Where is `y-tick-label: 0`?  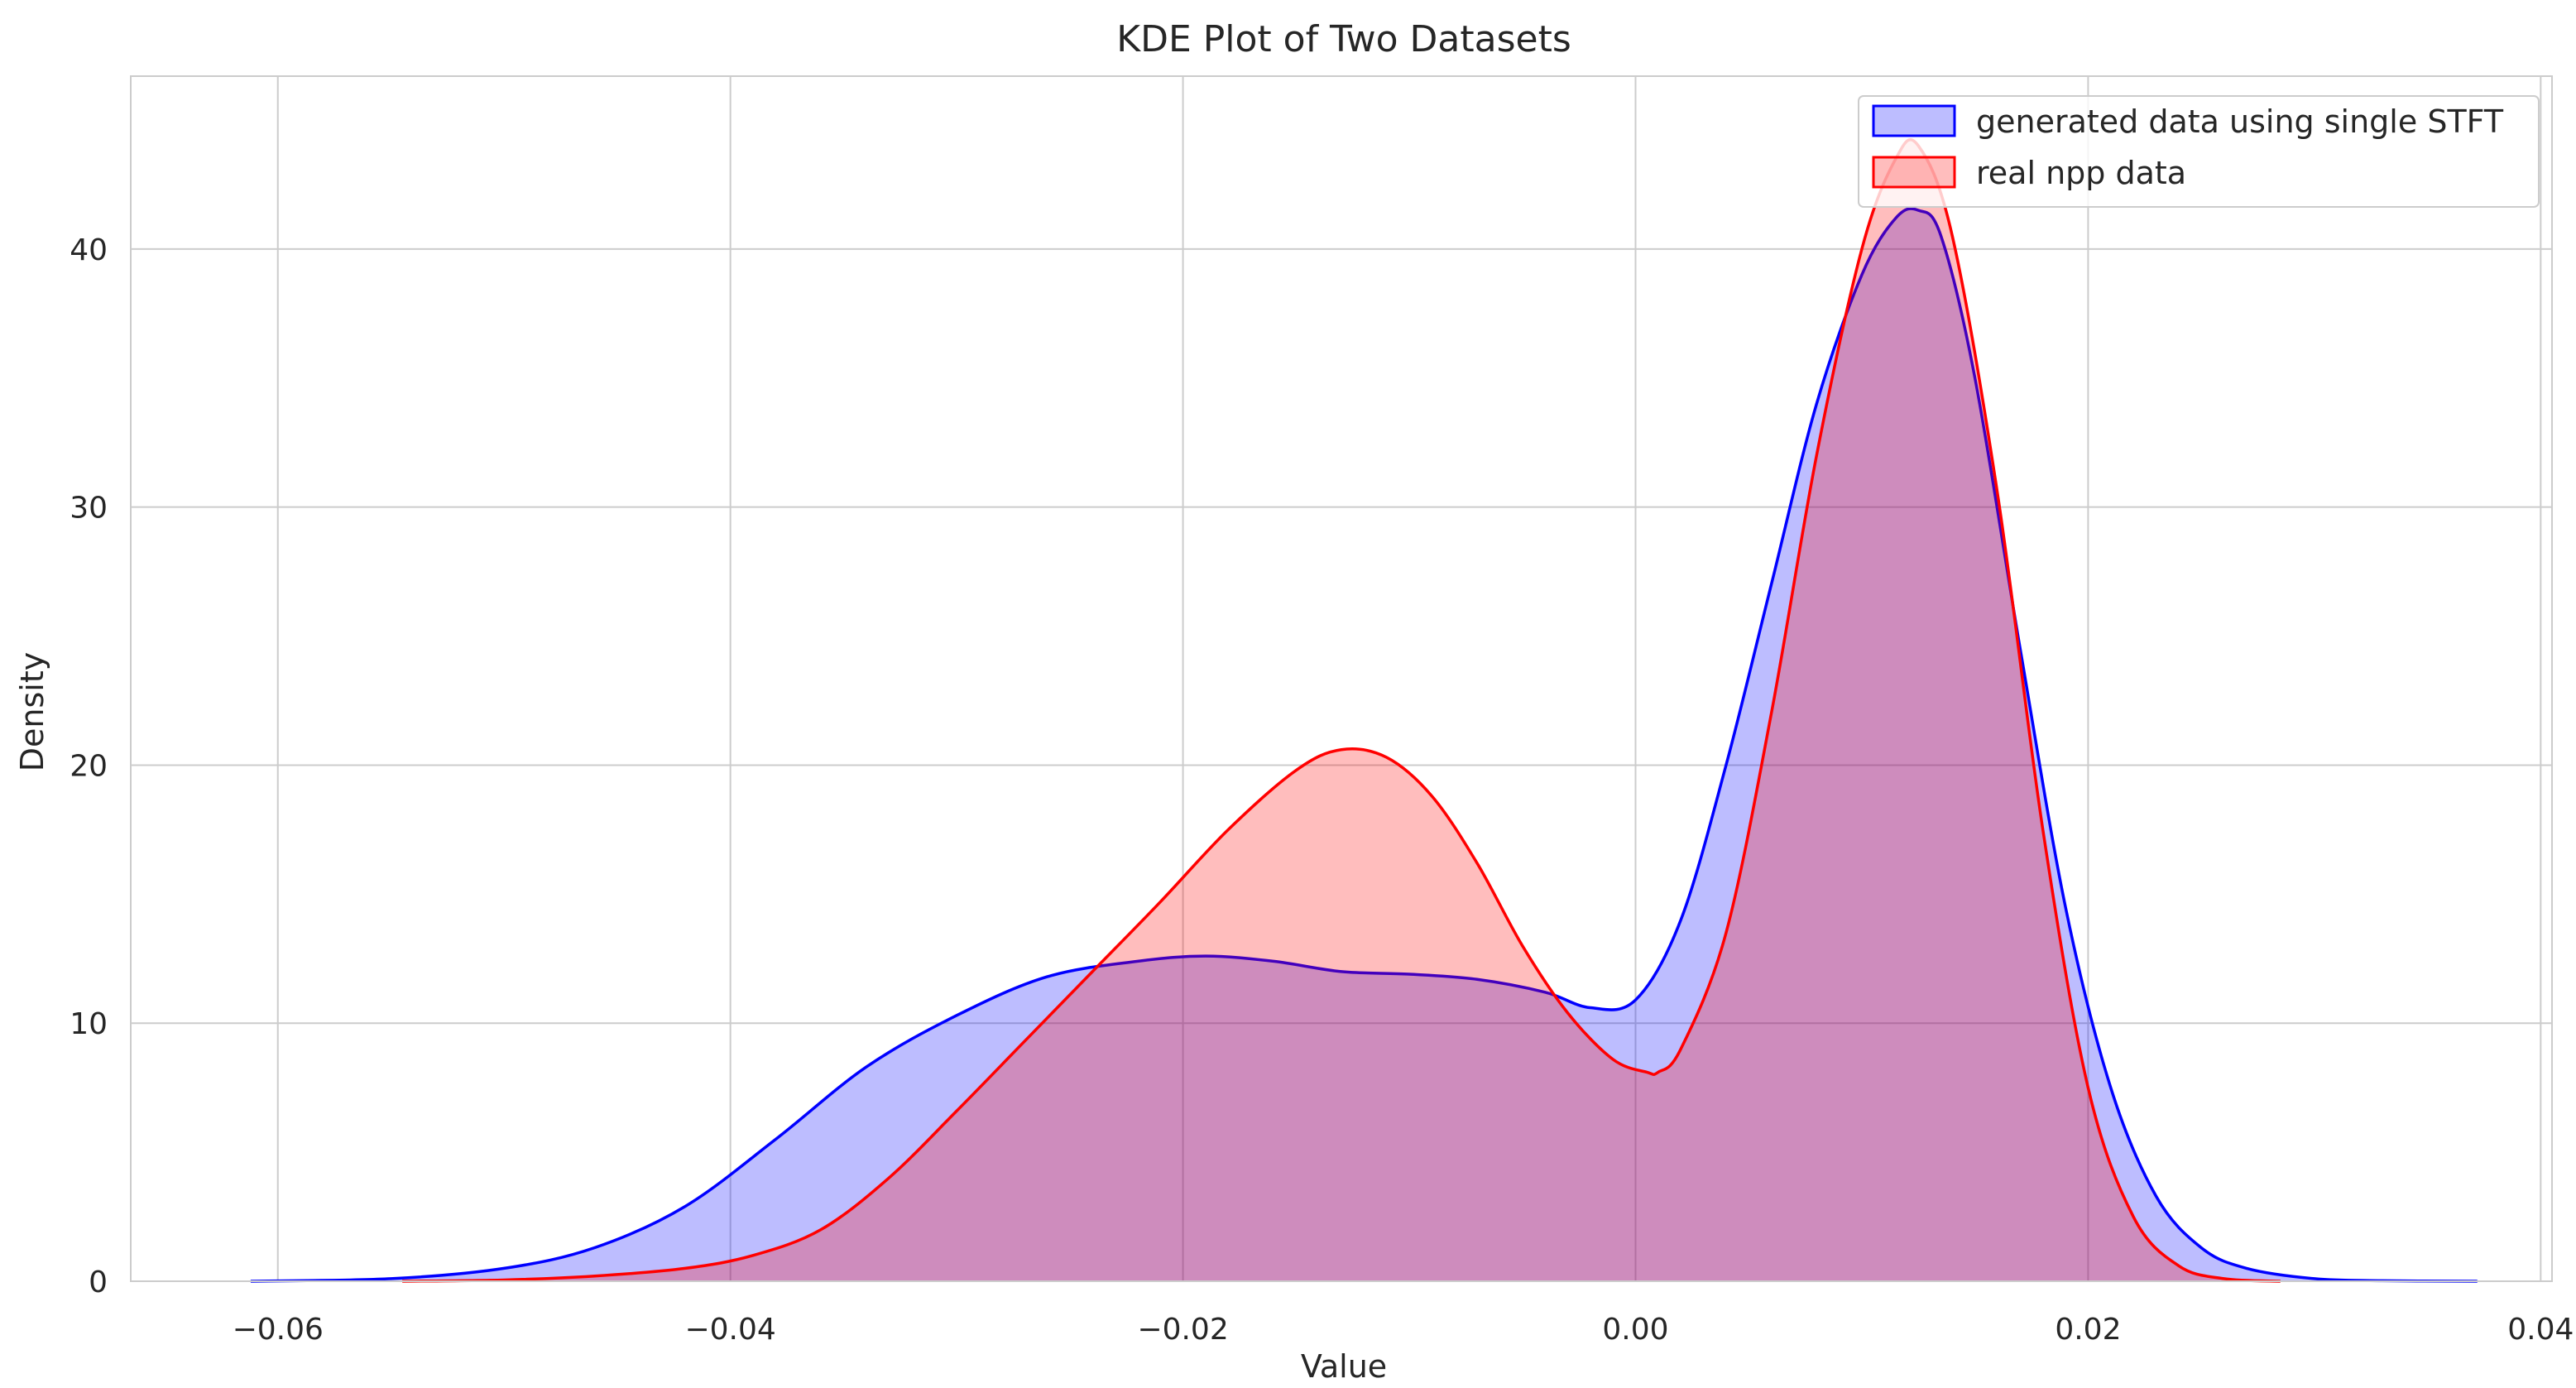
y-tick-label: 0 is located at coordinates (99, 1282).